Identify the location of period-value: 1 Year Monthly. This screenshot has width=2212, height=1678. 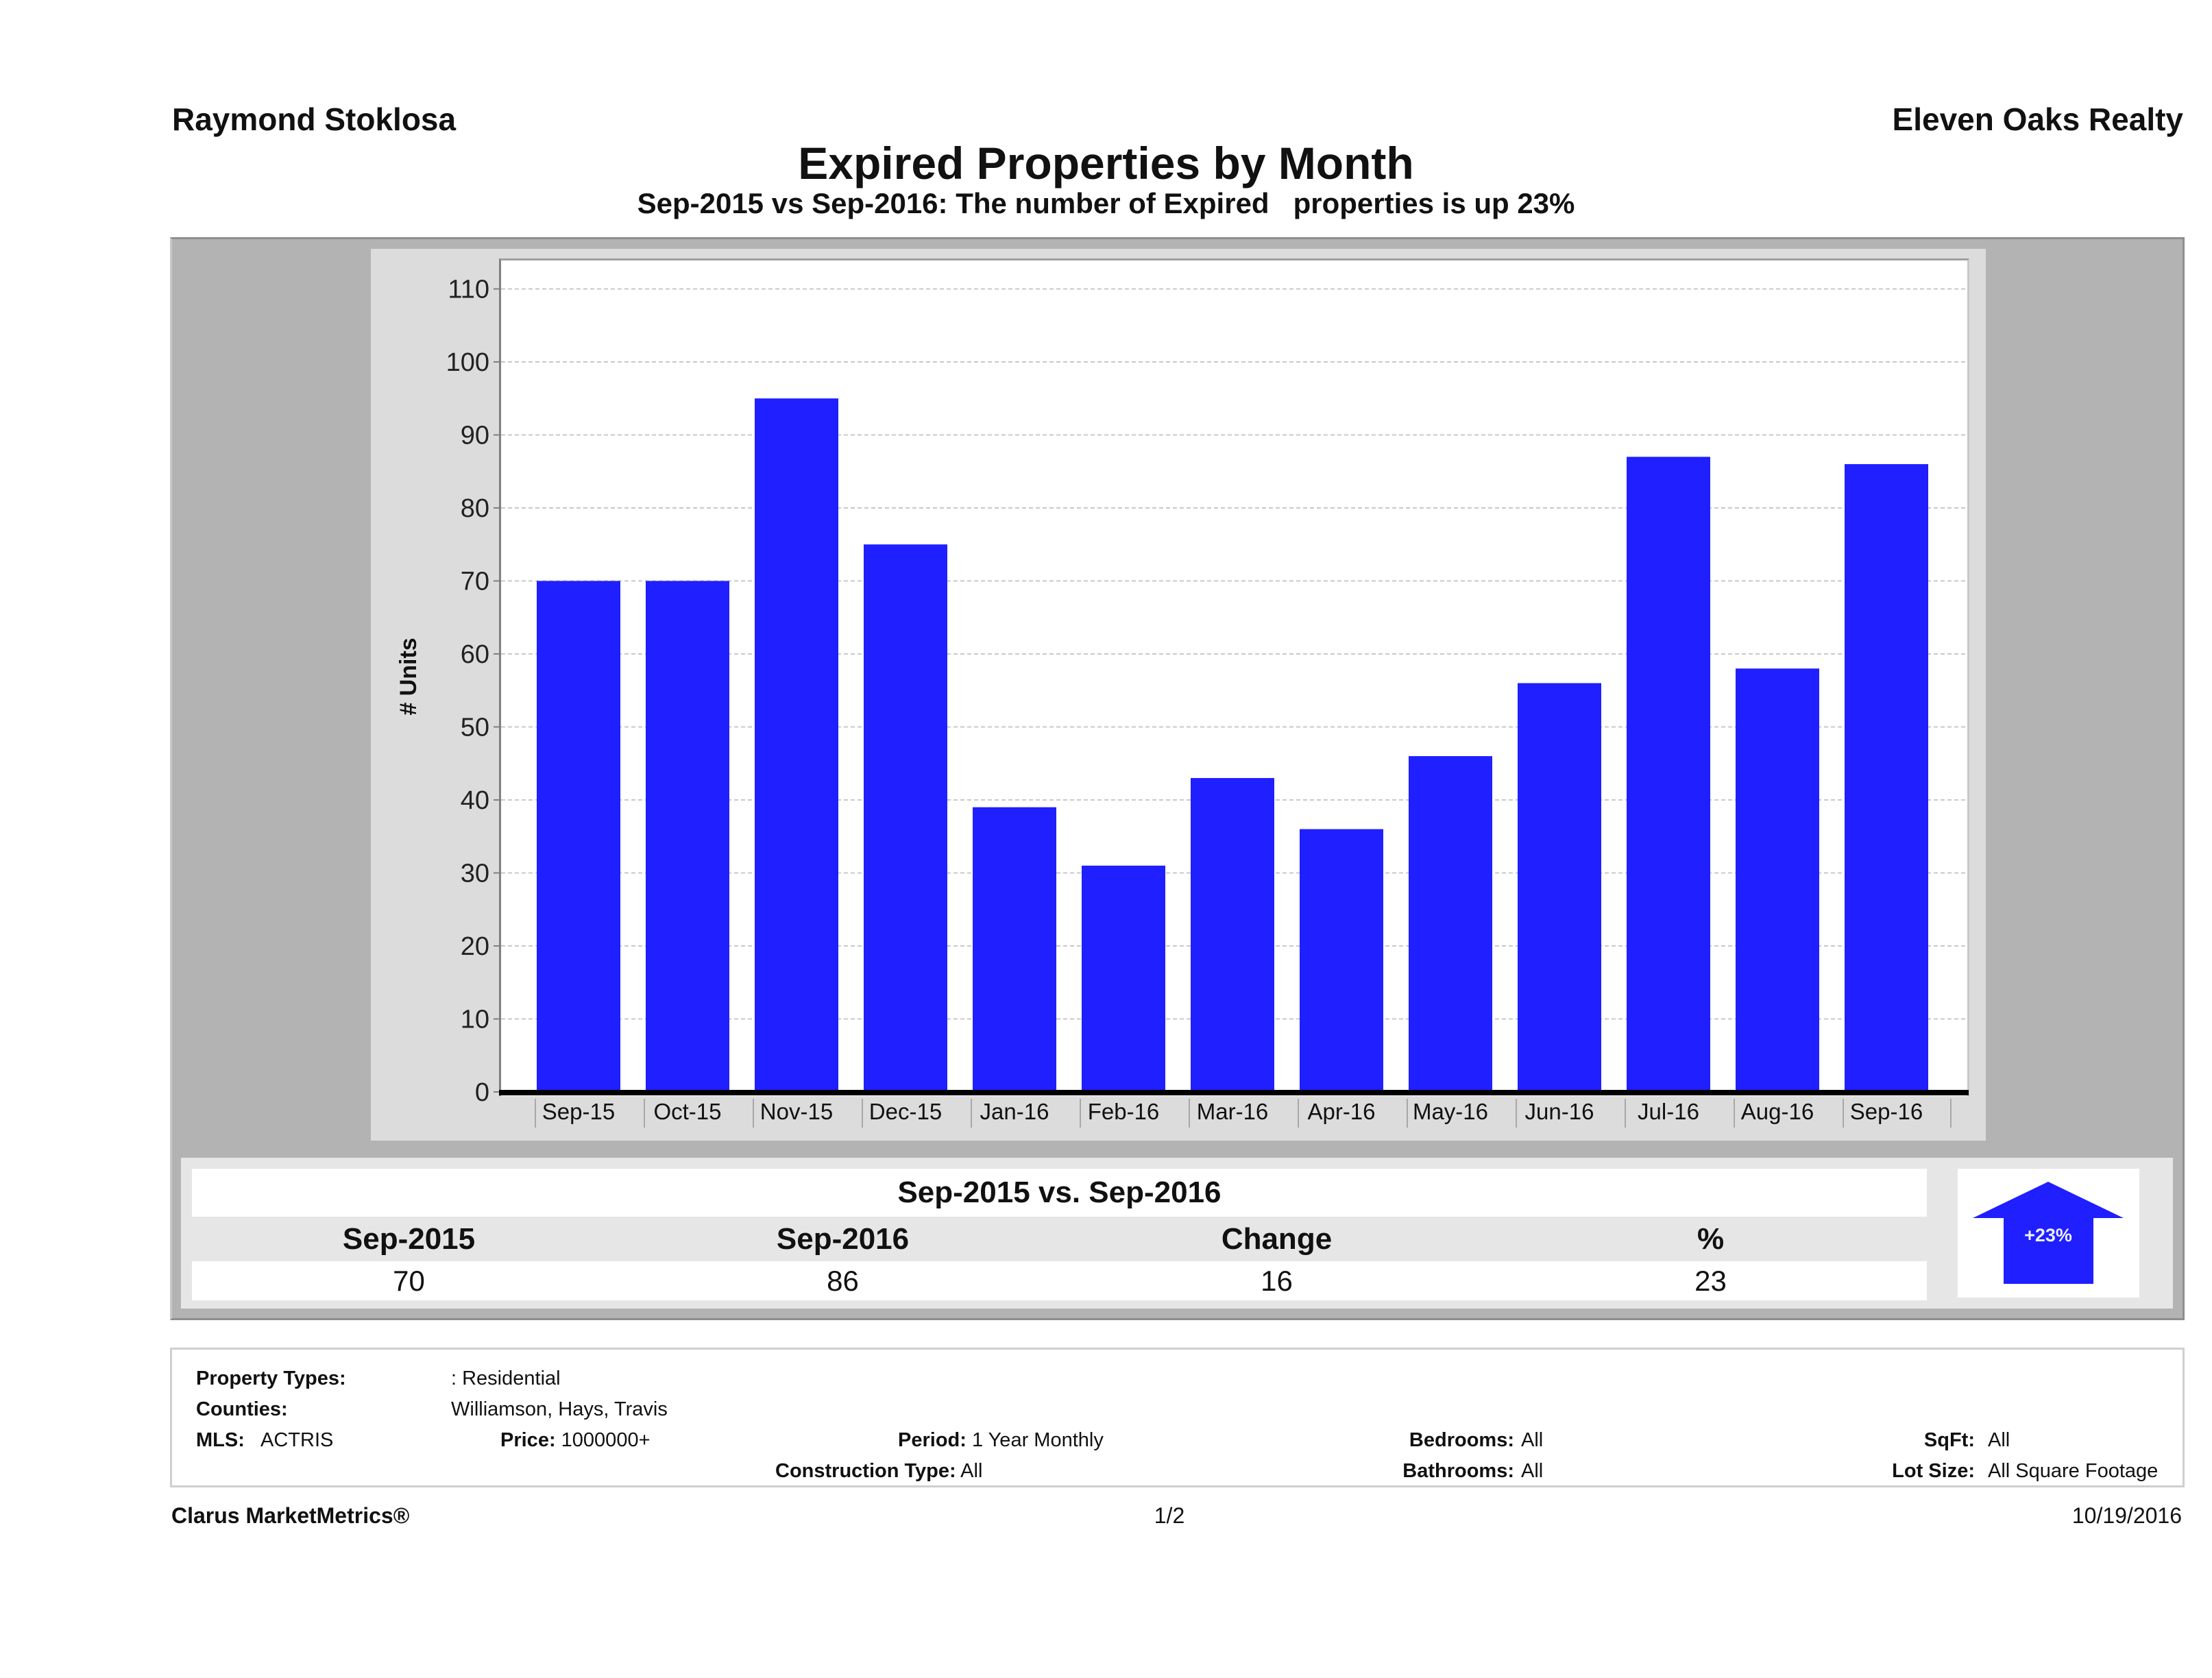
(1038, 1440).